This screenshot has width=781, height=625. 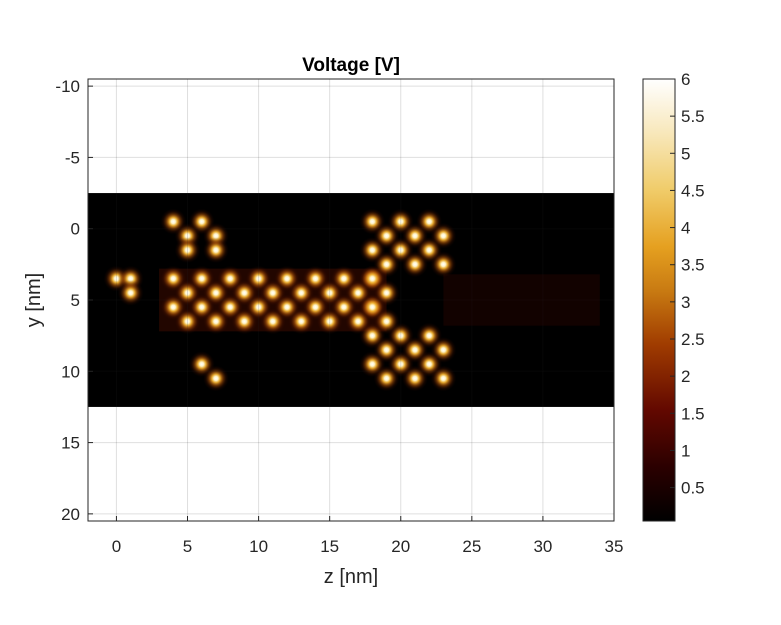 I want to click on y-tick-label: 0, so click(x=75, y=229).